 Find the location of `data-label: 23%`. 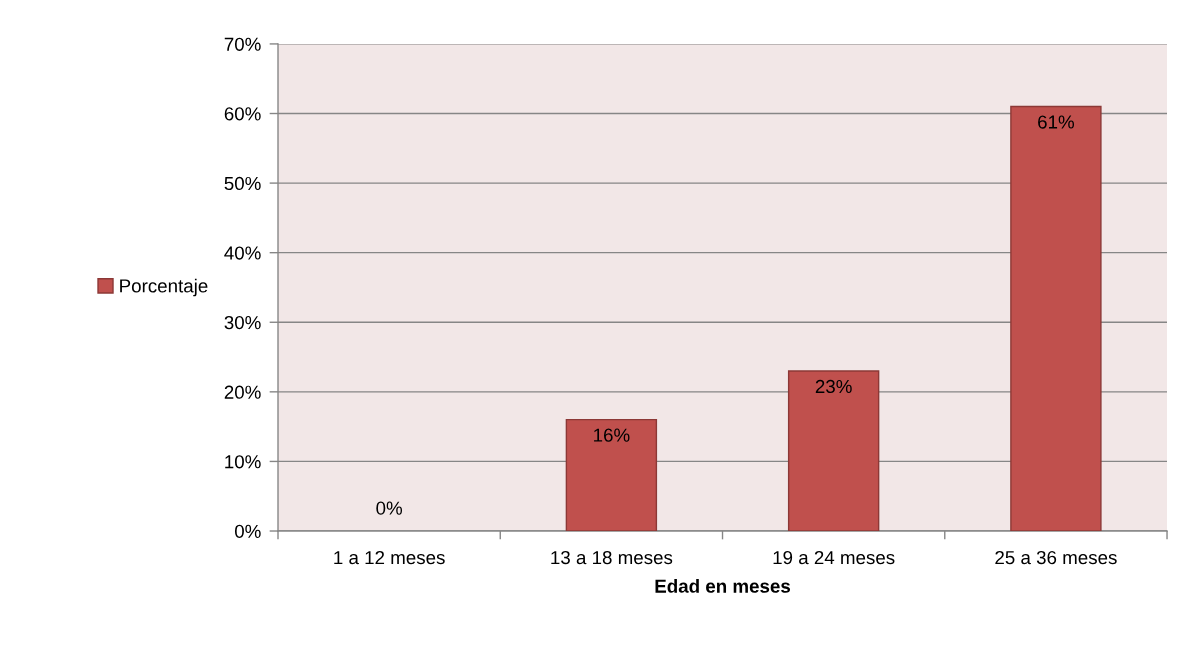

data-label: 23% is located at coordinates (833, 386).